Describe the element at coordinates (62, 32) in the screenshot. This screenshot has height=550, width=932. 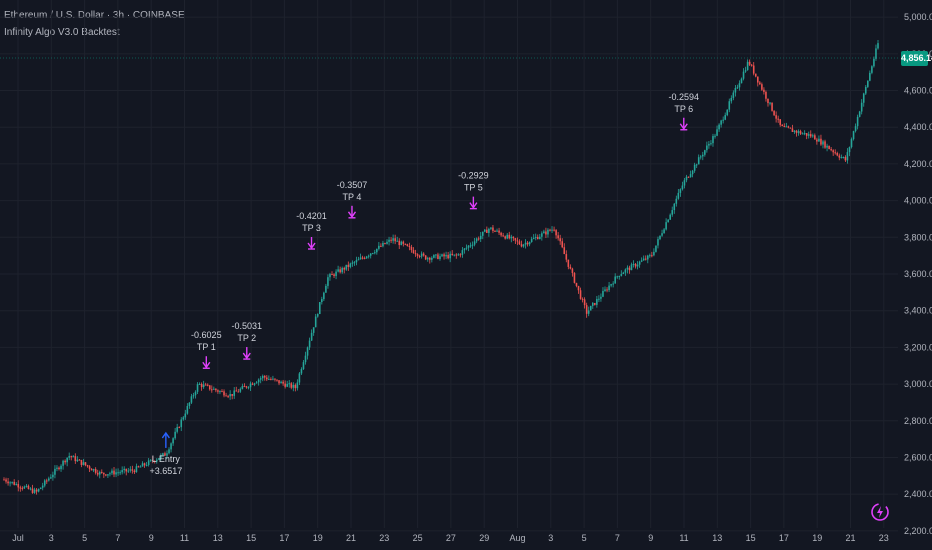
I see `indicator-title: Infinity Algo V3.0 Backtest` at that location.